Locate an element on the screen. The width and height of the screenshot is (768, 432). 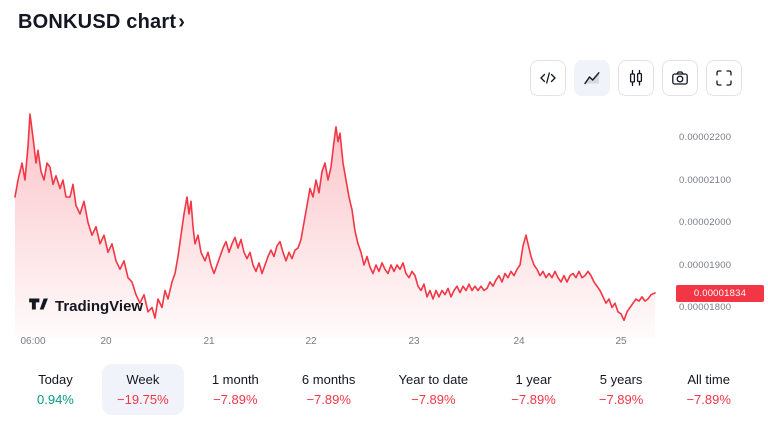
symbol-title: BONKUSD chart is located at coordinates (97, 22).